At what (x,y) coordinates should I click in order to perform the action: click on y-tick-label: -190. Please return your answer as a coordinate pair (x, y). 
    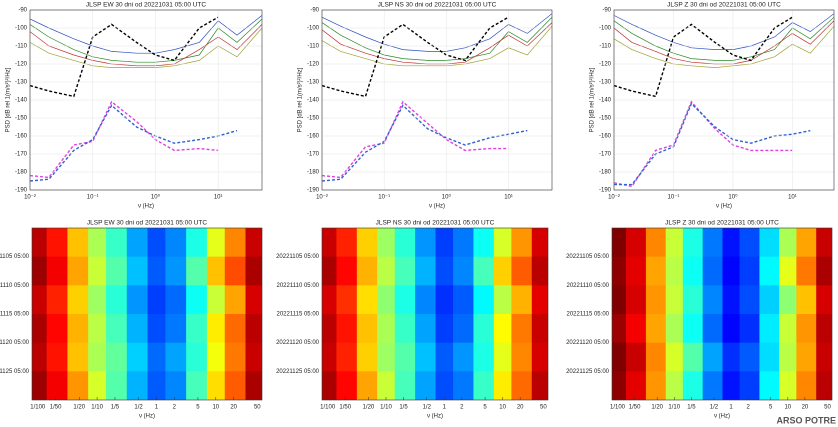
    Looking at the image, I should click on (313, 191).